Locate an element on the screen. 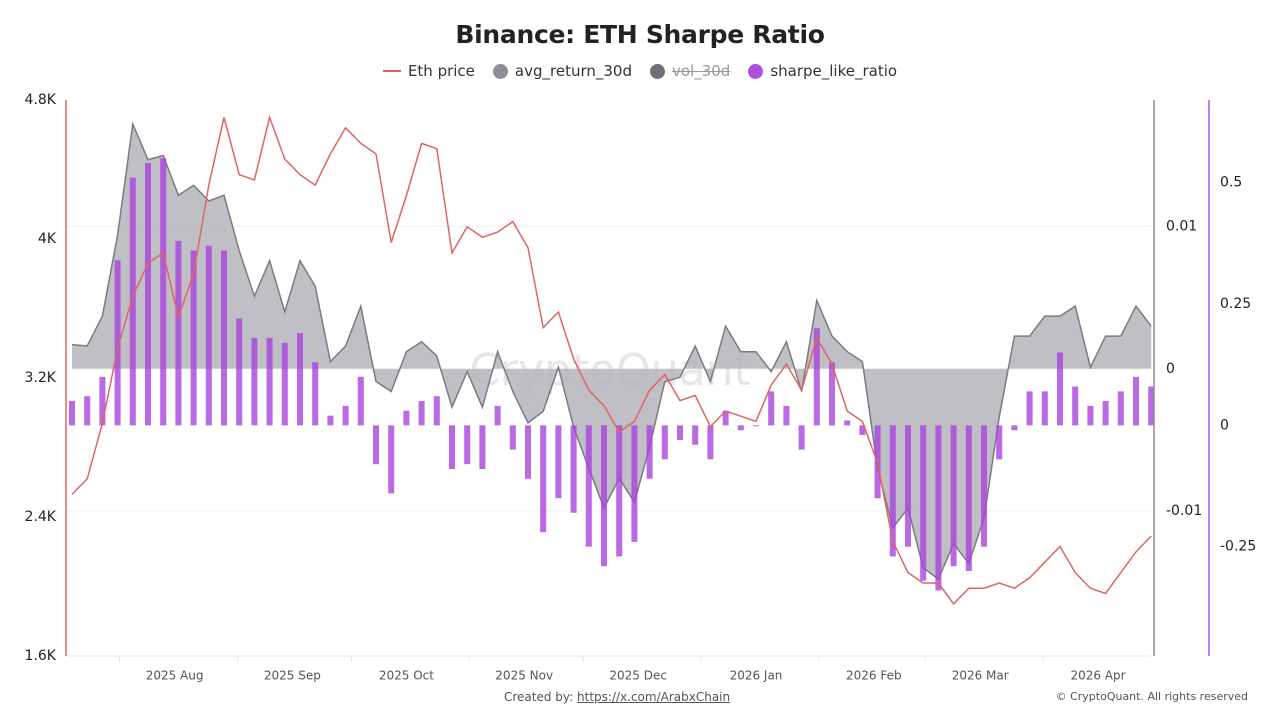 The image size is (1280, 720). created-by-link: https://x.com/ArabxChain is located at coordinates (654, 697).